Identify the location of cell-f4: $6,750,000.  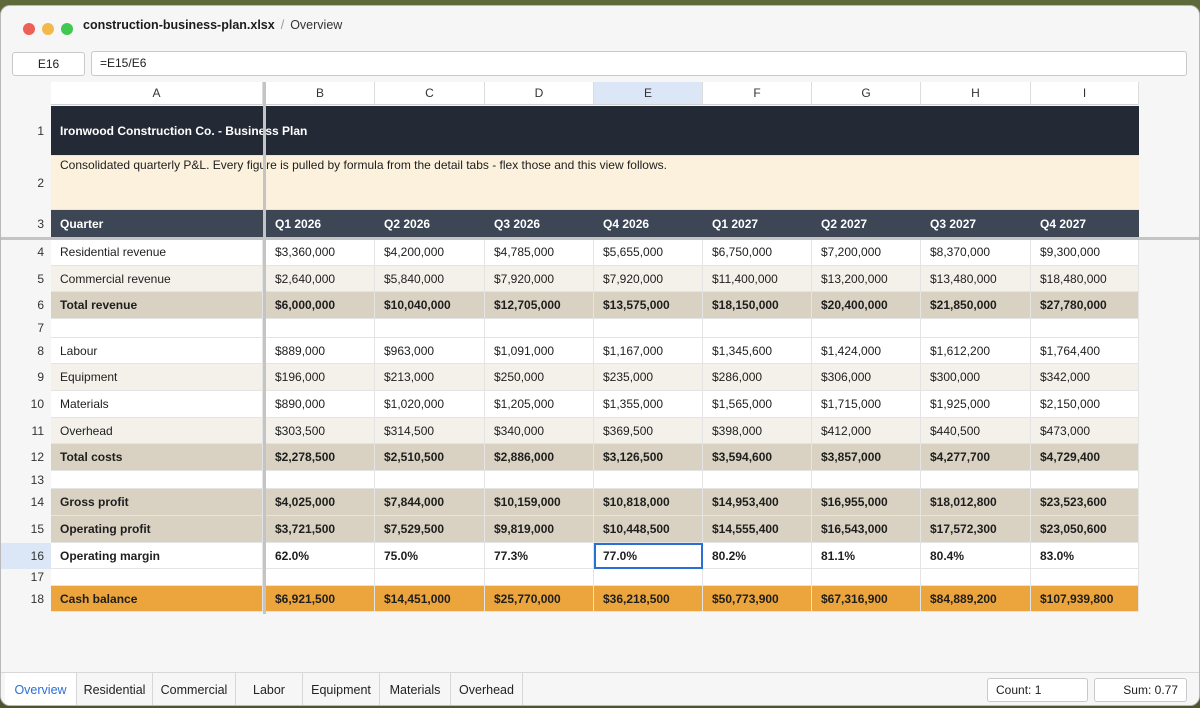
(757, 252).